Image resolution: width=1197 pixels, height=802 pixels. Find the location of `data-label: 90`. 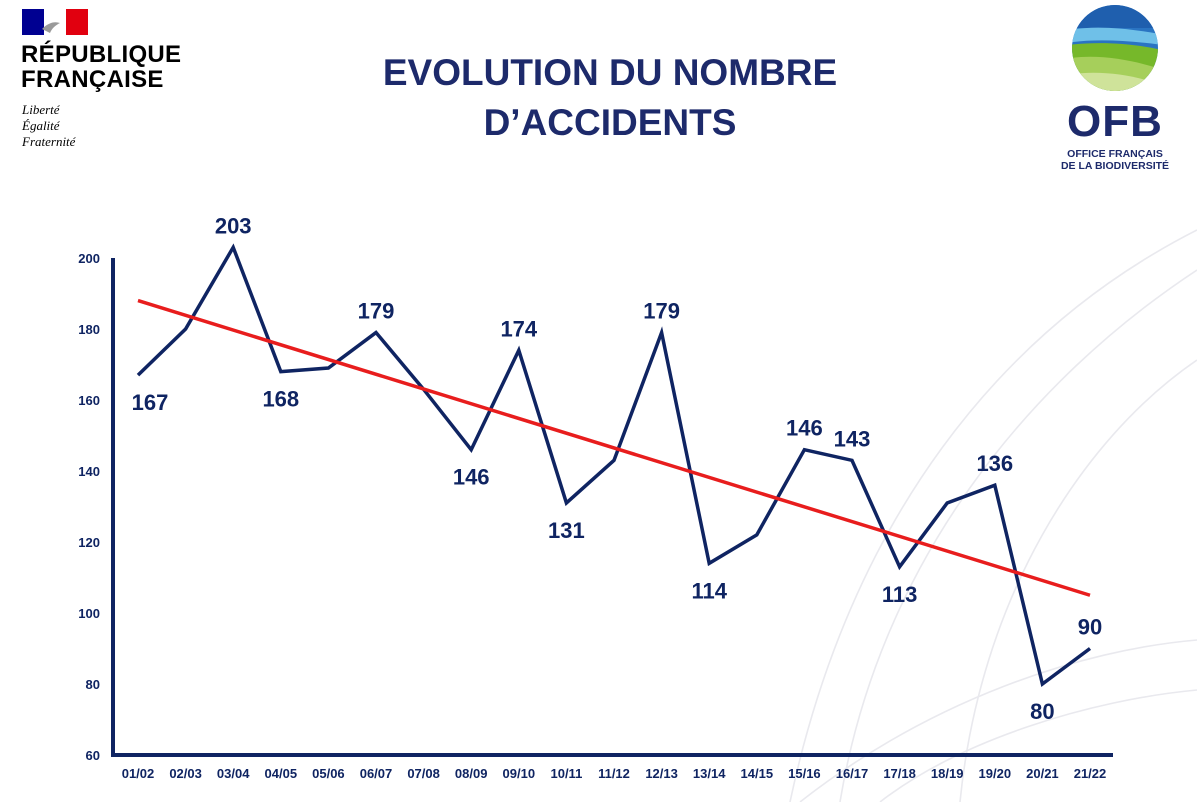

data-label: 90 is located at coordinates (1090, 627).